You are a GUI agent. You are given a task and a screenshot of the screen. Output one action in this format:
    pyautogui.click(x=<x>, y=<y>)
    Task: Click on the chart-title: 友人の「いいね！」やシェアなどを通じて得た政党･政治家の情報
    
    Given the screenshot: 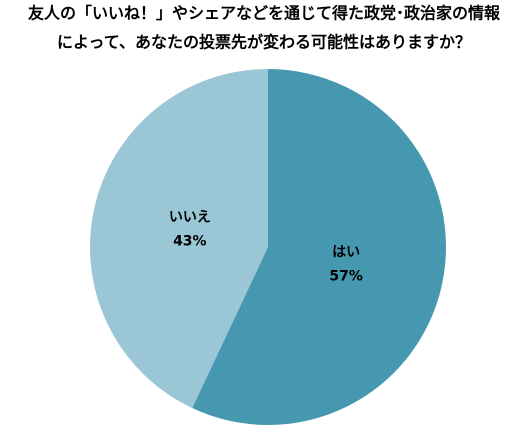 What is the action you would take?
    pyautogui.click(x=264, y=13)
    